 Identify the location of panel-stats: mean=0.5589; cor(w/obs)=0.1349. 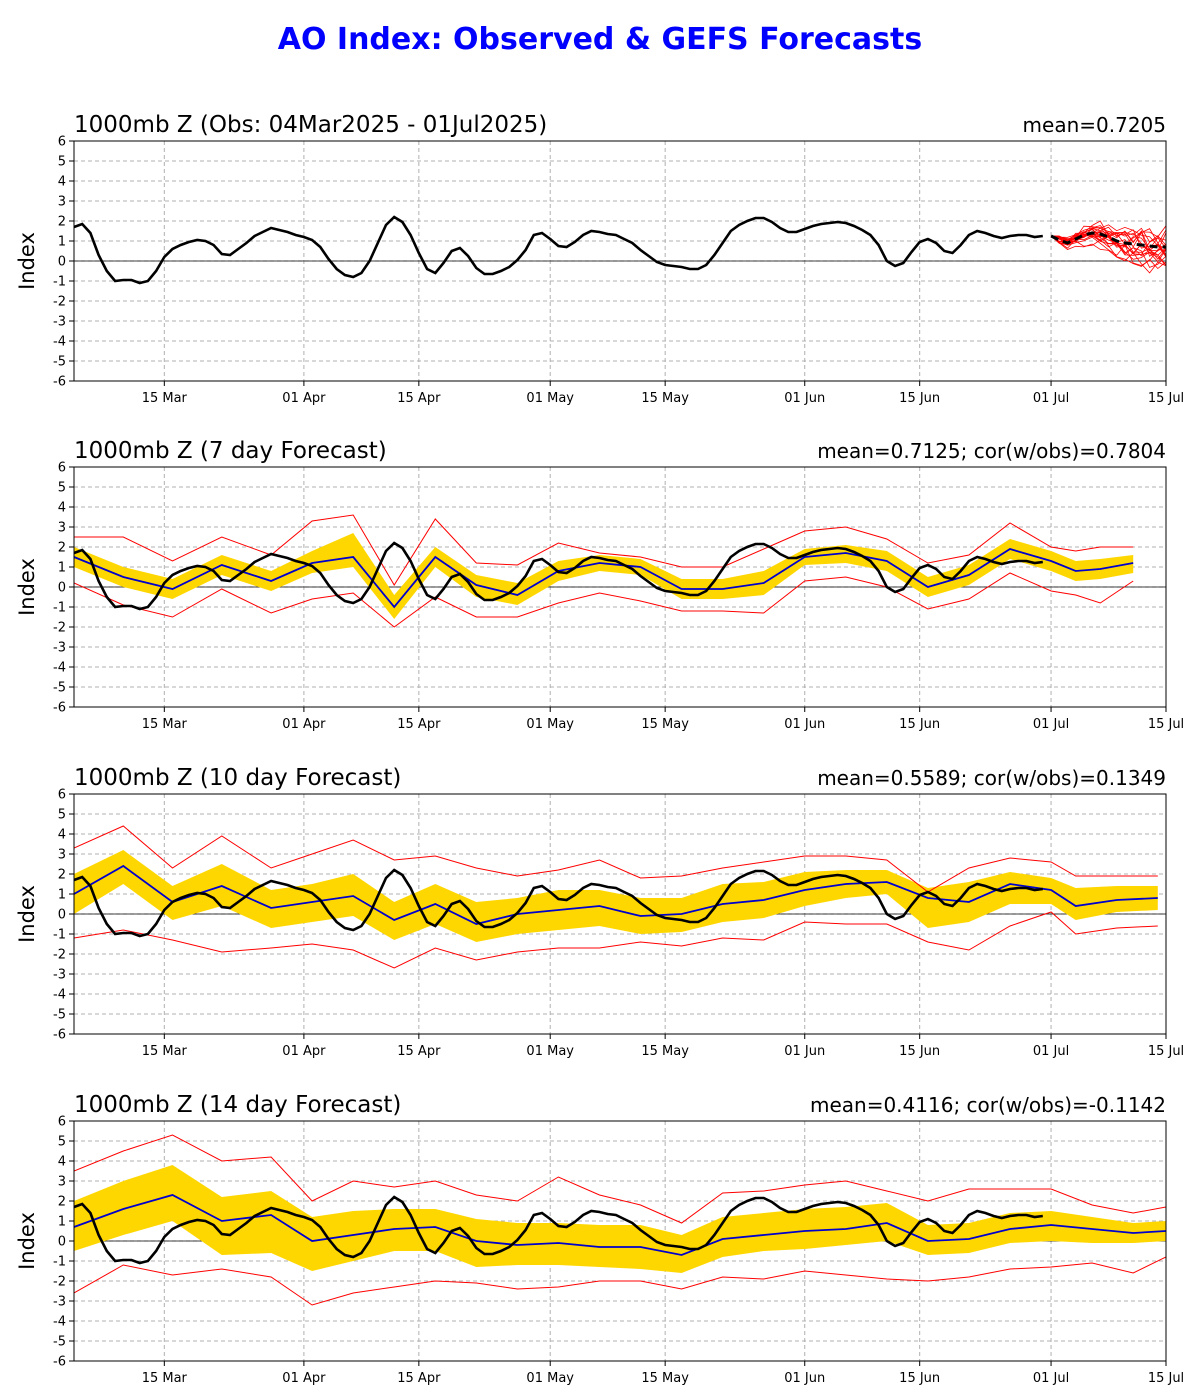
(991, 778).